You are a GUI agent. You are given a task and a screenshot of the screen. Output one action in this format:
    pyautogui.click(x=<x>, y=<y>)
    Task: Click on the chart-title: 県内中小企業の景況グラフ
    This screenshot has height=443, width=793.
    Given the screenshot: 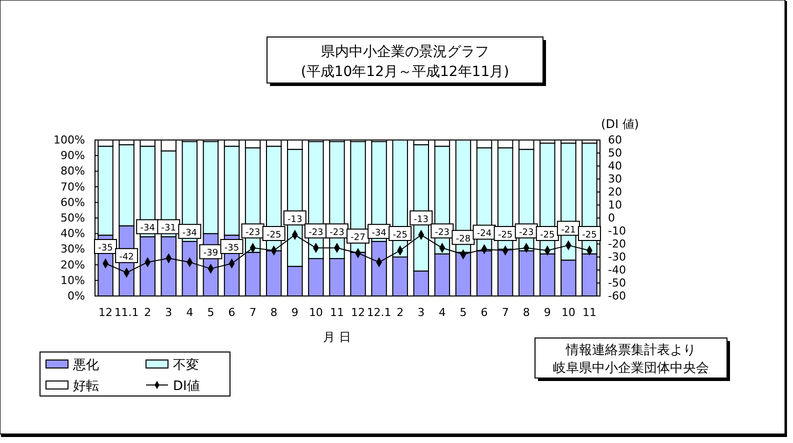 What is the action you would take?
    pyautogui.click(x=405, y=52)
    